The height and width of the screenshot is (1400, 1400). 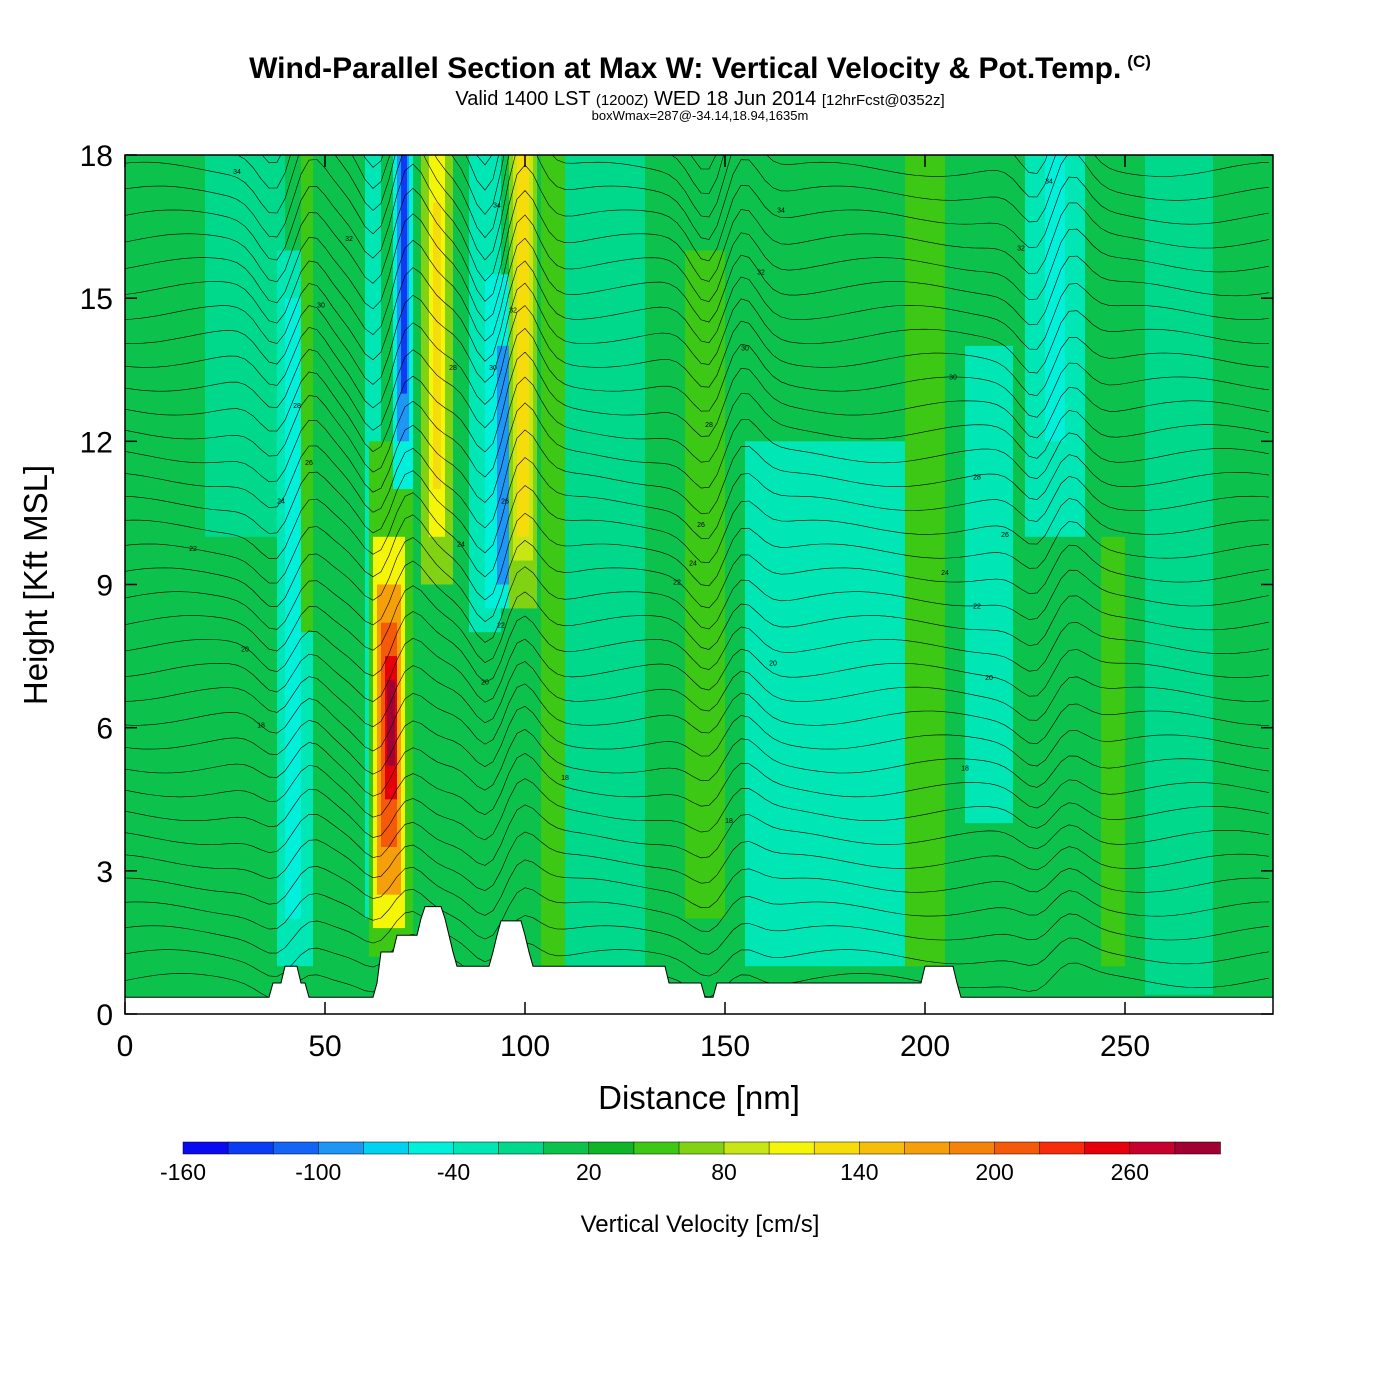 I want to click on colorbar-tick-label: -160, so click(x=183, y=1172).